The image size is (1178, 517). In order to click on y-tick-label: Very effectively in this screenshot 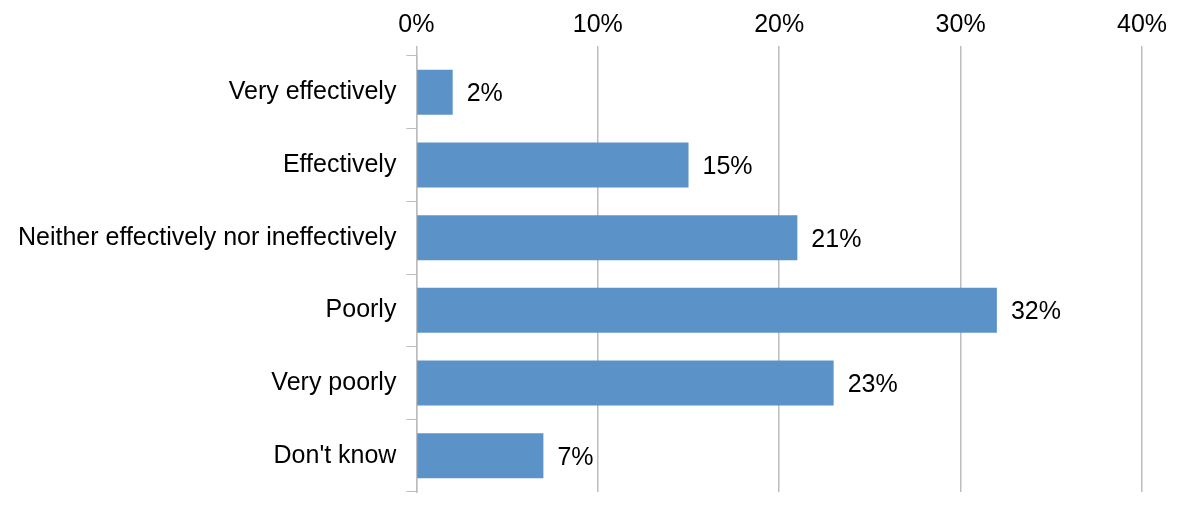, I will do `click(312, 90)`.